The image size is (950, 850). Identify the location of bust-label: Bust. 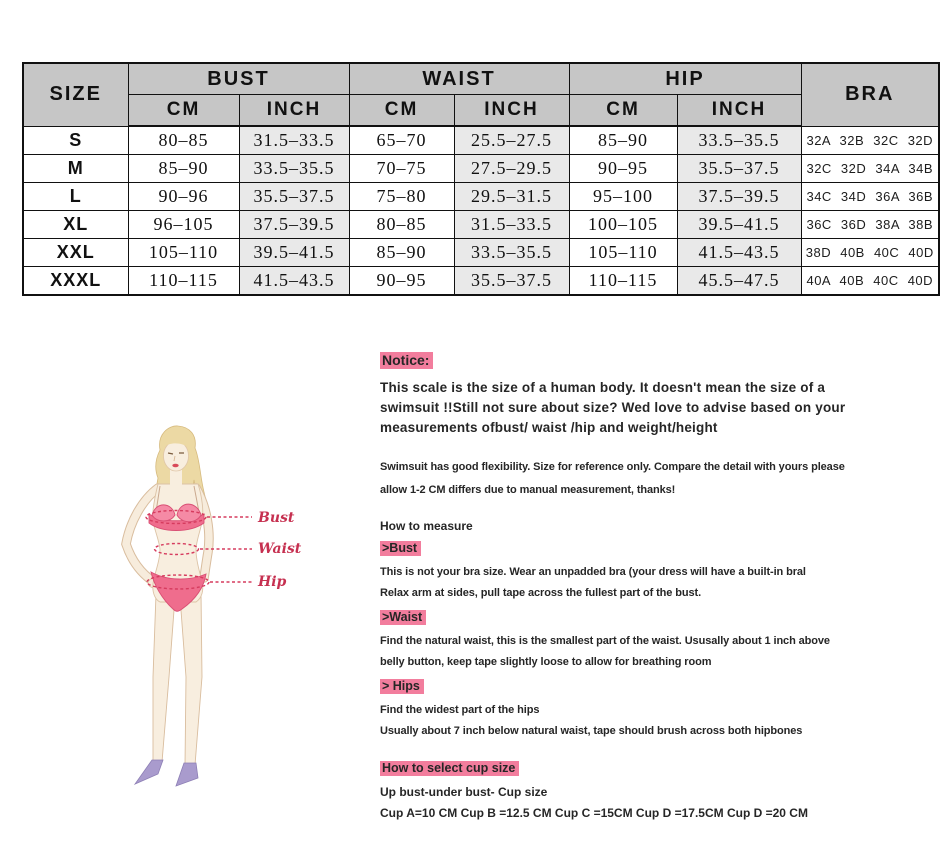
(276, 518).